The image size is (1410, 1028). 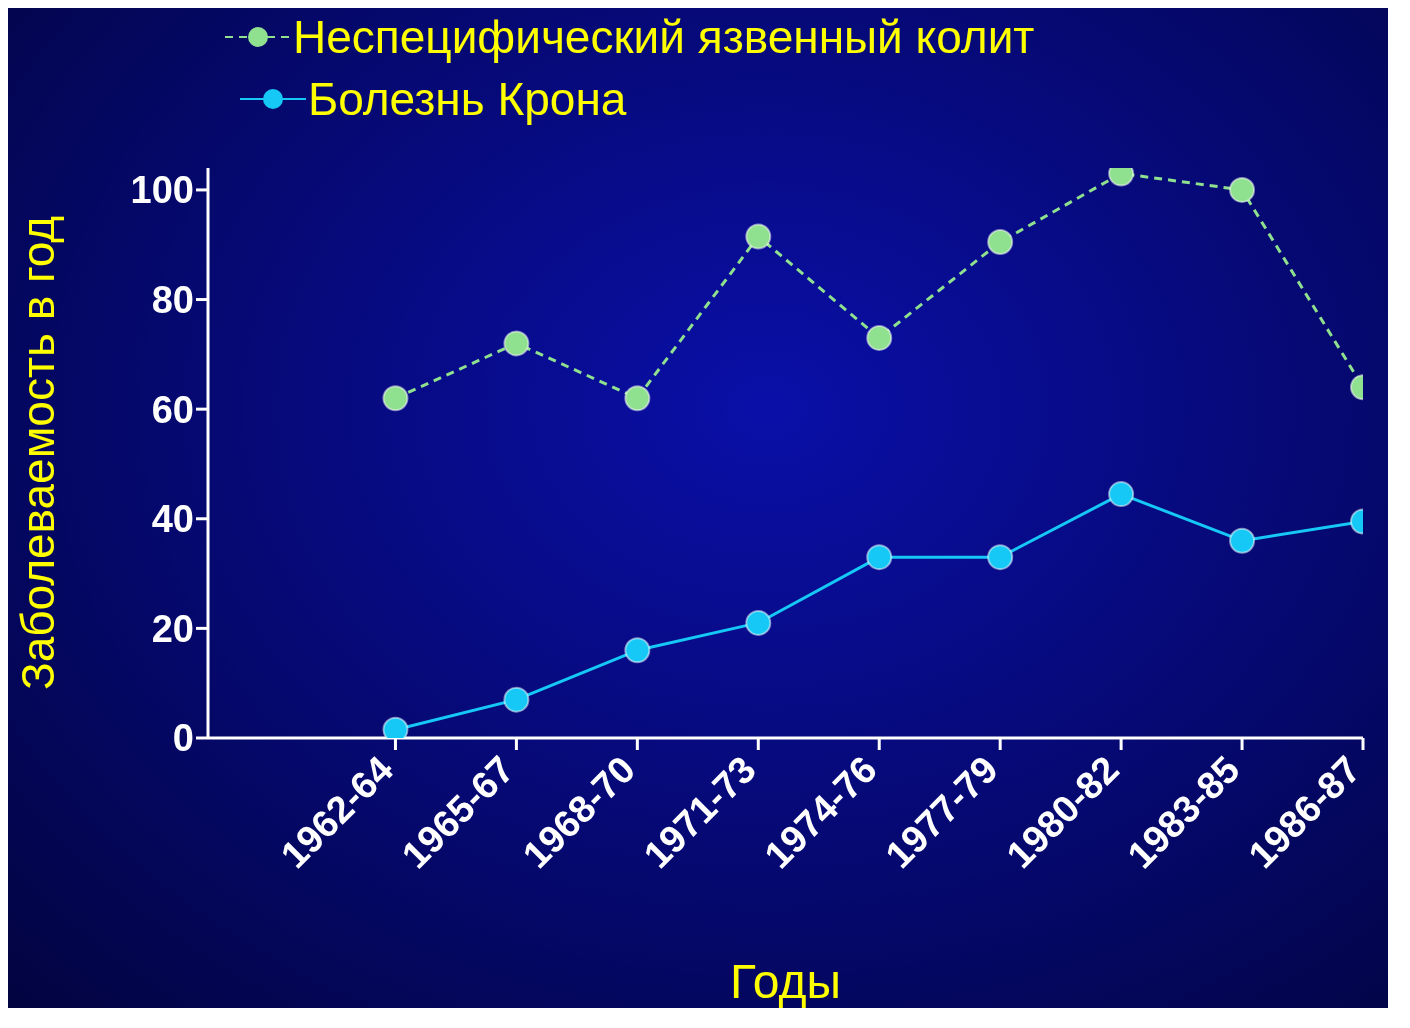 I want to click on y-tick-label: 20, so click(x=172, y=628).